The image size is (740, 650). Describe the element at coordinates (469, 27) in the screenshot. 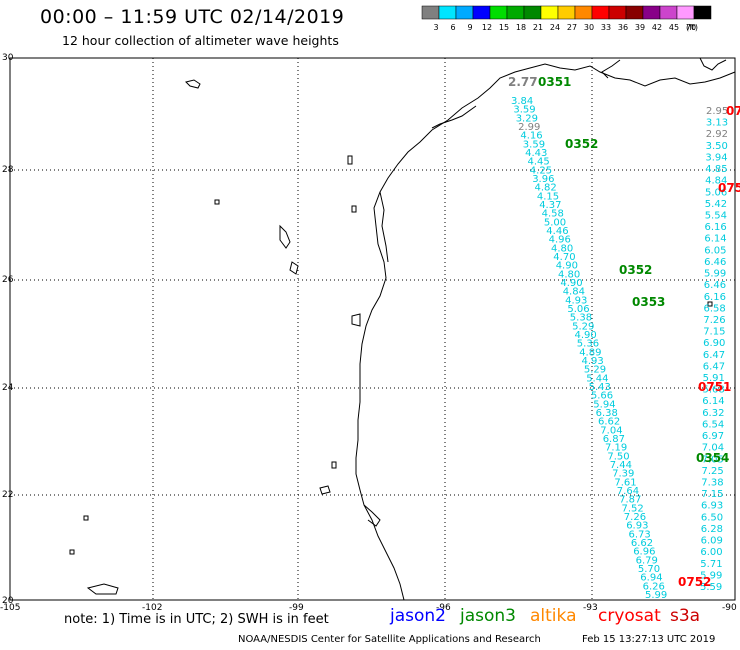

I see `color-scale-label: 9` at that location.